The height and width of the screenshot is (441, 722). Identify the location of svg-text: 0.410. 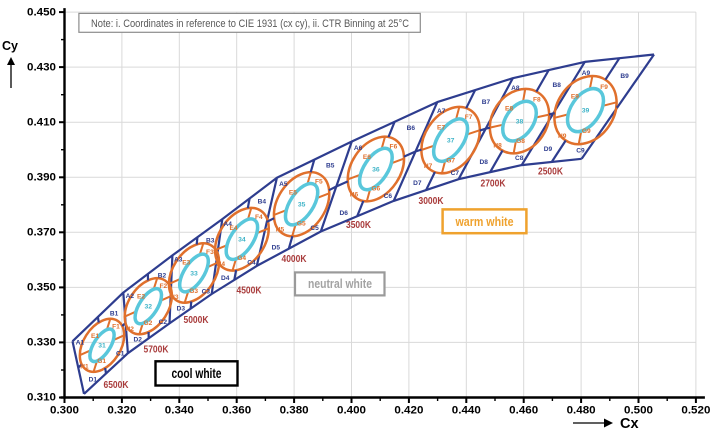
(41, 122).